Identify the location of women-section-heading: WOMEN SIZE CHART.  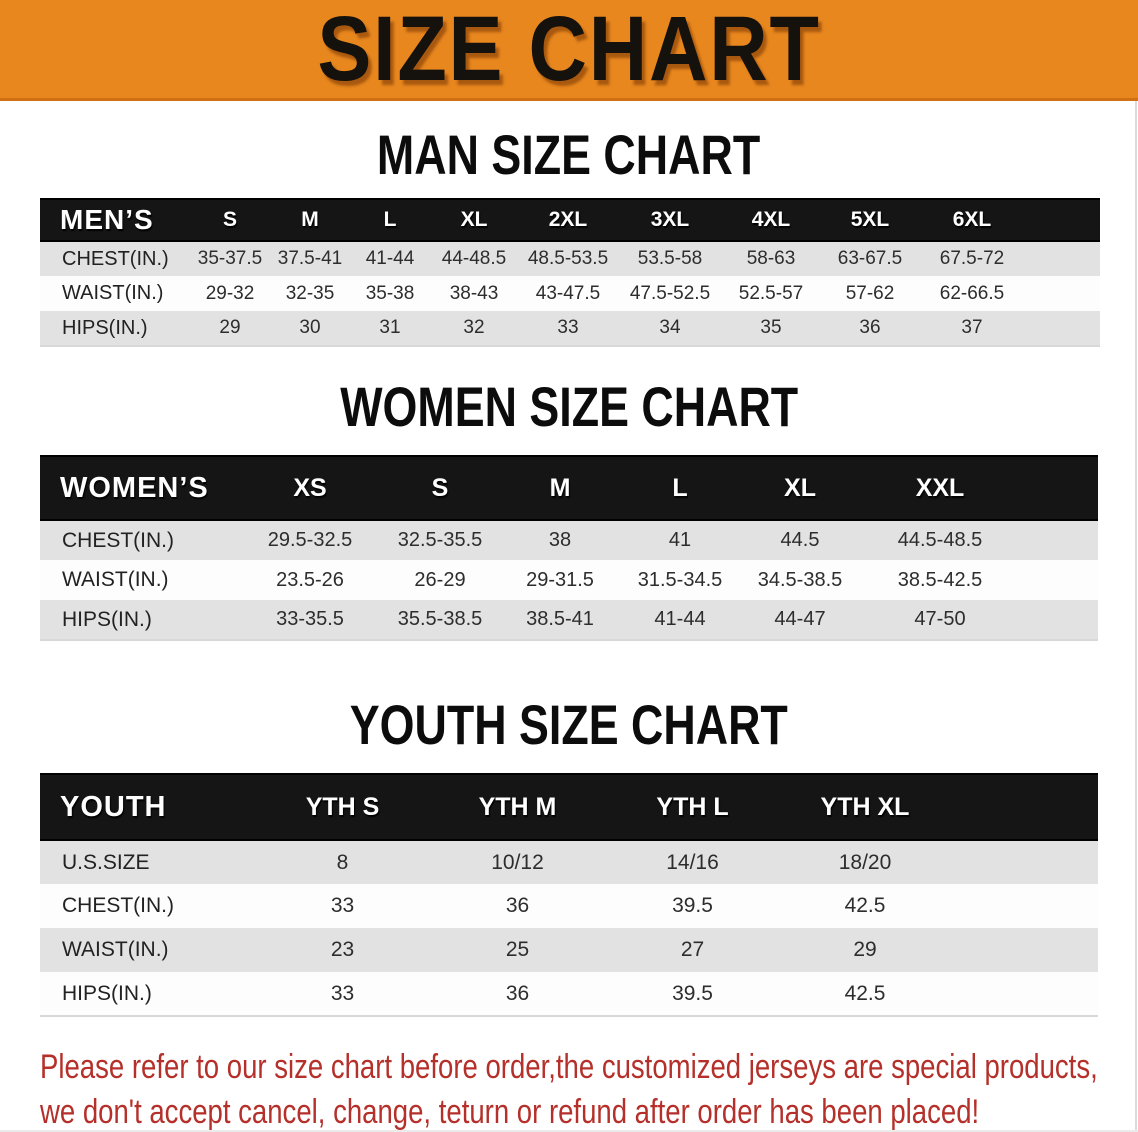
(569, 407).